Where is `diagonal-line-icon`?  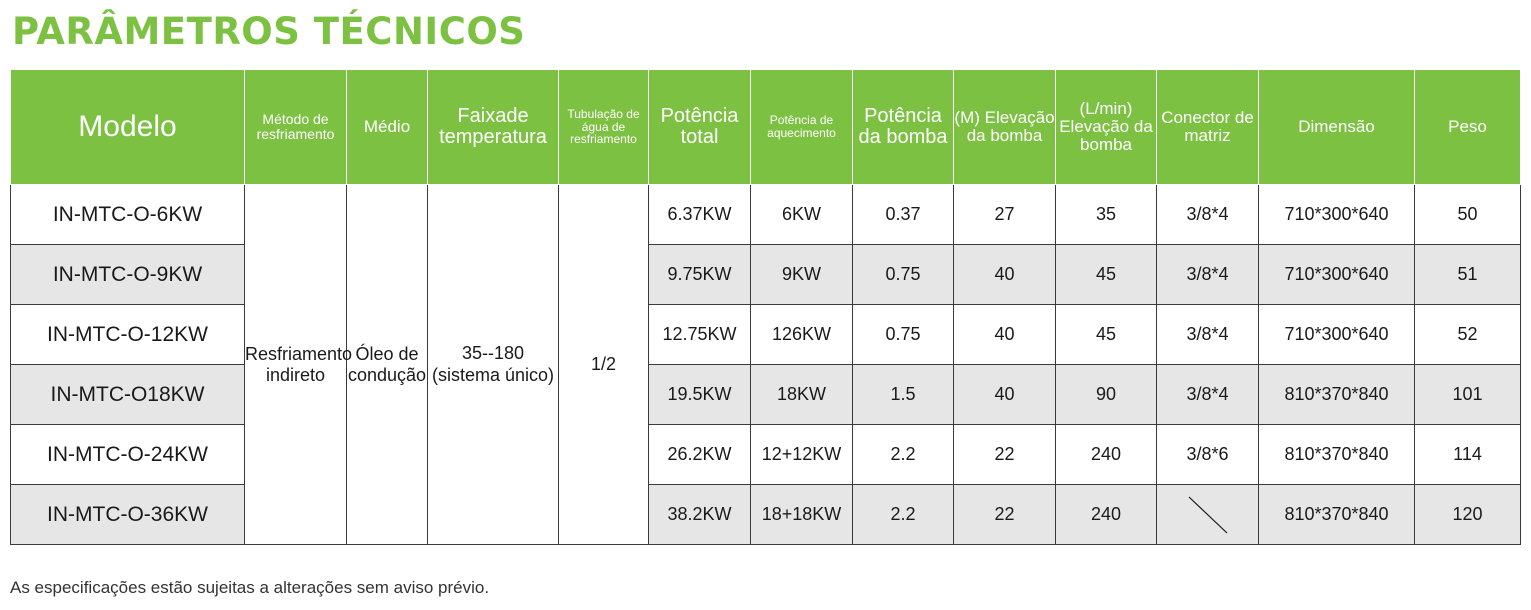
diagonal-line-icon is located at coordinates (1207, 514).